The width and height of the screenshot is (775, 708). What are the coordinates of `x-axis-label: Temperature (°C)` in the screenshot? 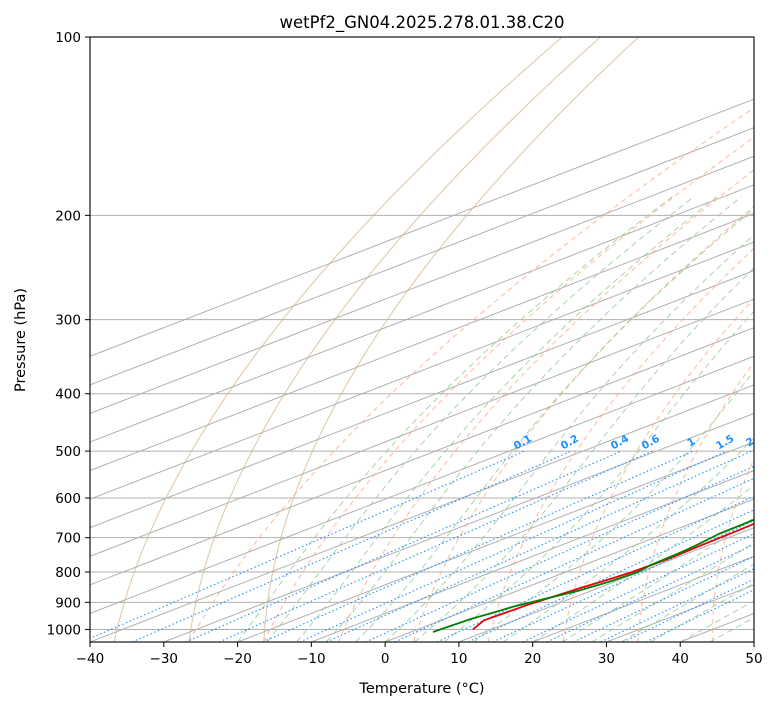 It's located at (421, 689).